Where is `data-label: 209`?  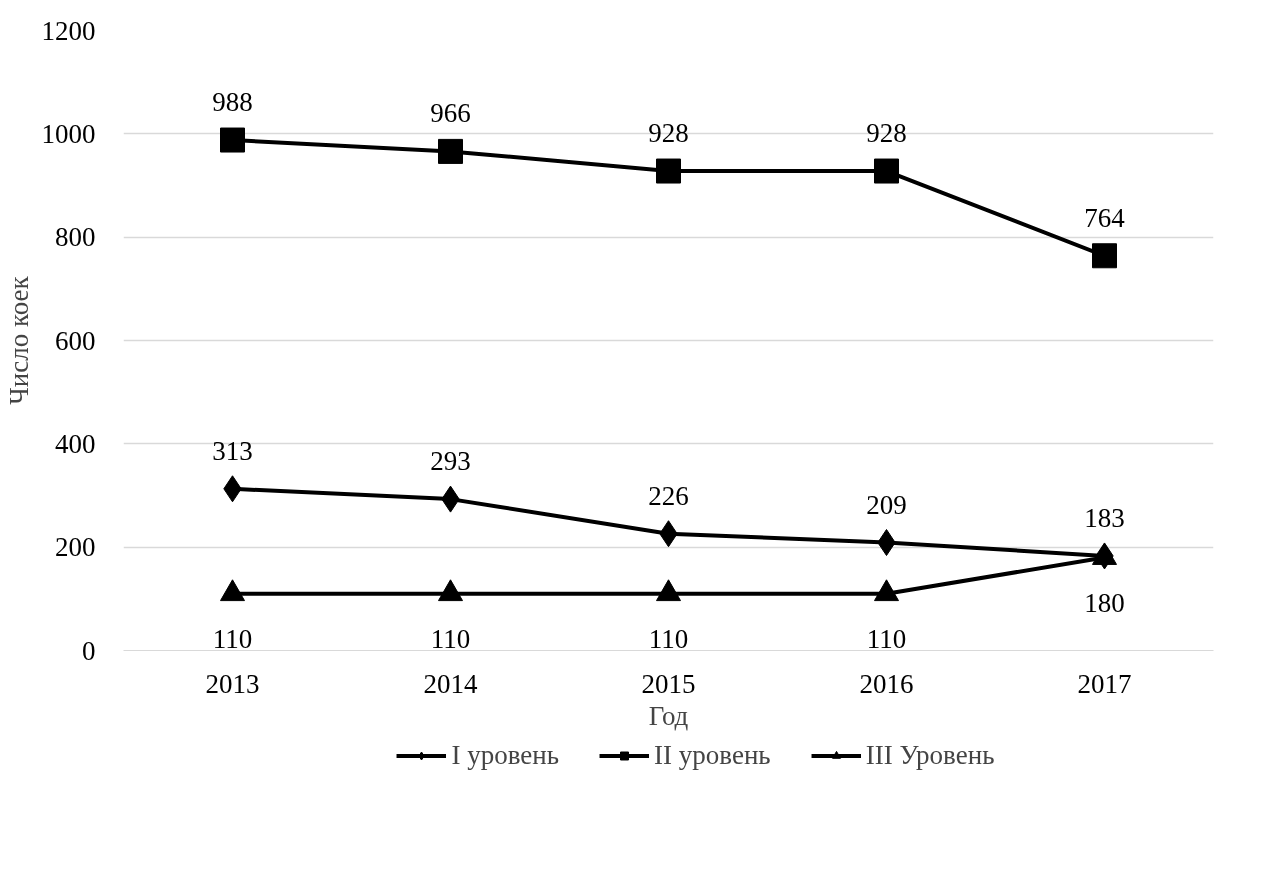
data-label: 209 is located at coordinates (886, 504).